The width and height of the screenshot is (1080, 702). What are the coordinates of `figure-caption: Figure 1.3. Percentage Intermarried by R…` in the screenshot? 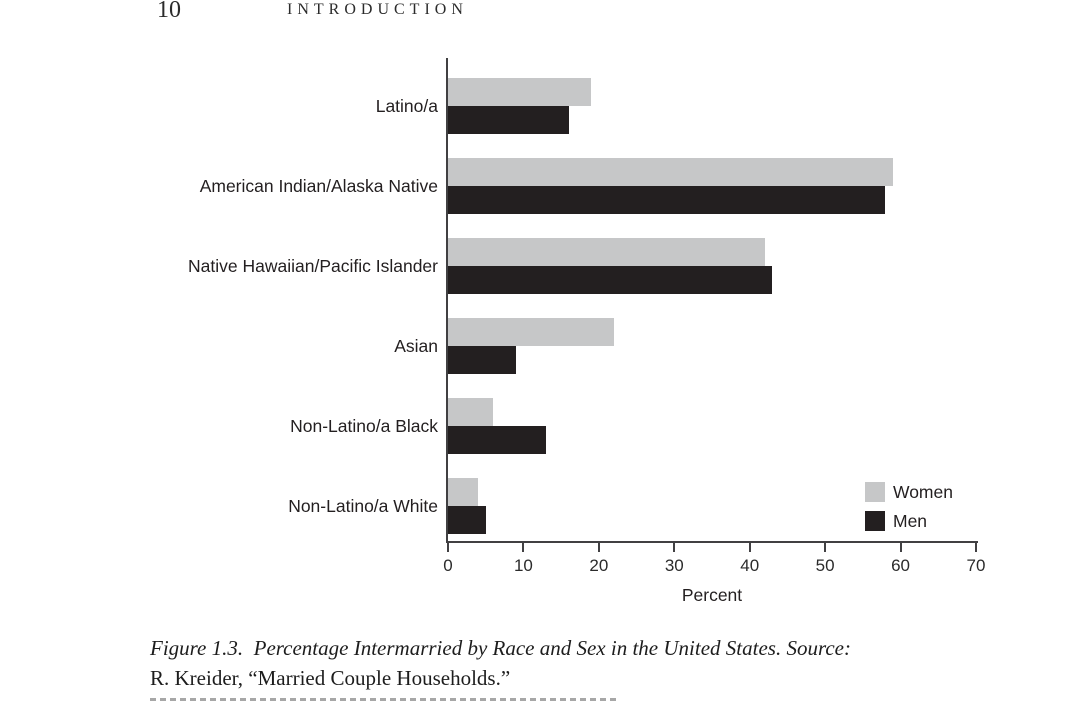 It's located at (560, 663).